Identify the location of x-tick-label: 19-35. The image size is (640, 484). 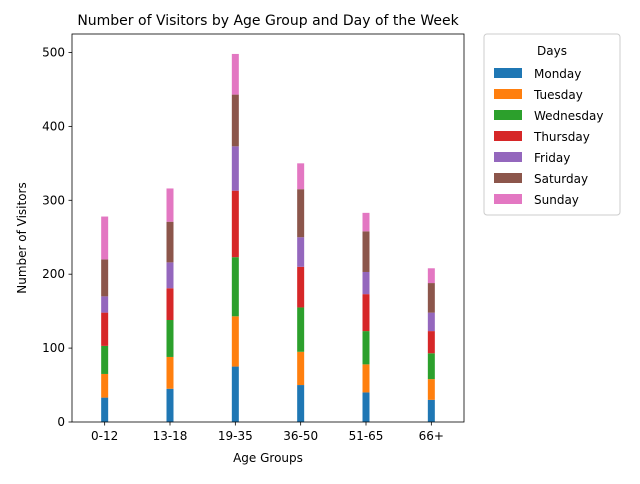
(235, 436).